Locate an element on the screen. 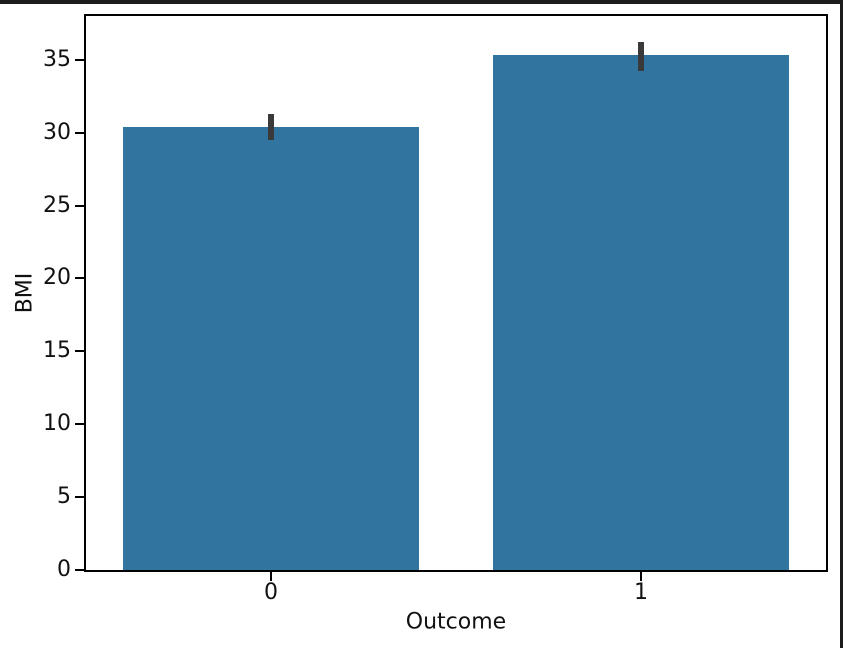 This screenshot has height=648, width=843. window-border-top is located at coordinates (421, 2).